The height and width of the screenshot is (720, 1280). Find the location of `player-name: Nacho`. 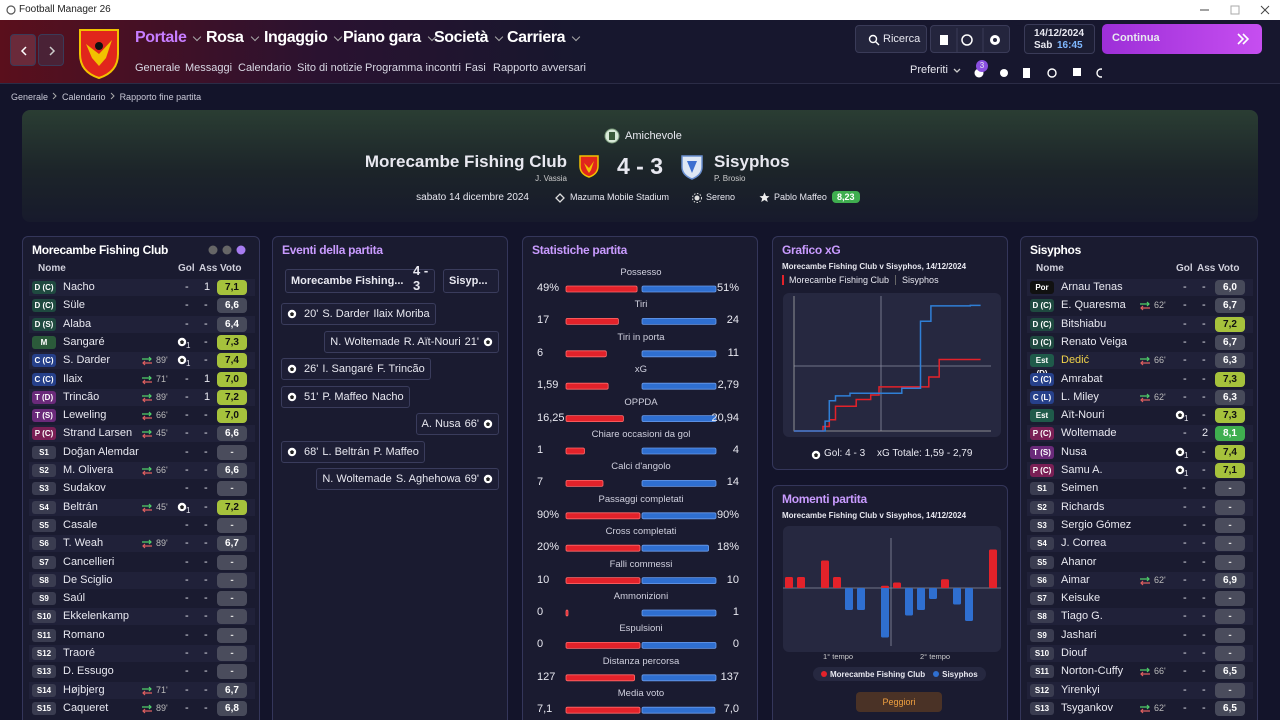

player-name: Nacho is located at coordinates (79, 287).